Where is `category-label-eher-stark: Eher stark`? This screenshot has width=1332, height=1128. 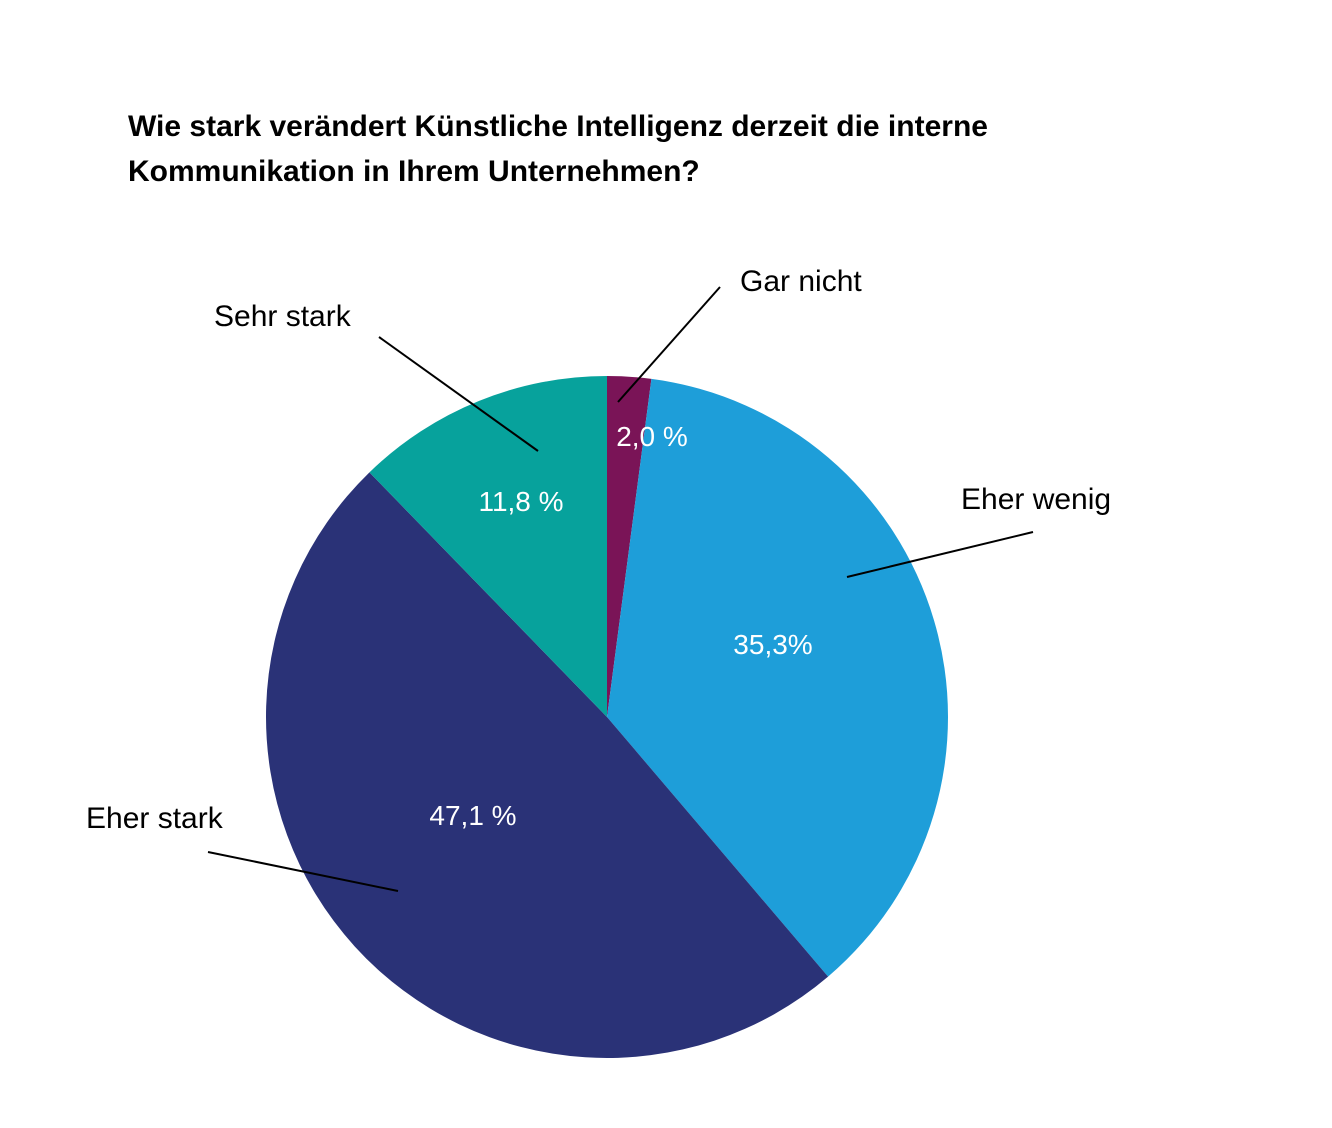
category-label-eher-stark: Eher stark is located at coordinates (155, 818).